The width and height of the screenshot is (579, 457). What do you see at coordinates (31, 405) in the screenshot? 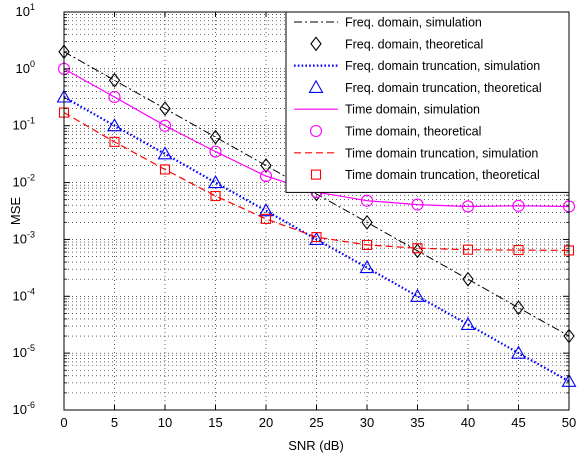
I see `y-tick-exponent: -6` at bounding box center [31, 405].